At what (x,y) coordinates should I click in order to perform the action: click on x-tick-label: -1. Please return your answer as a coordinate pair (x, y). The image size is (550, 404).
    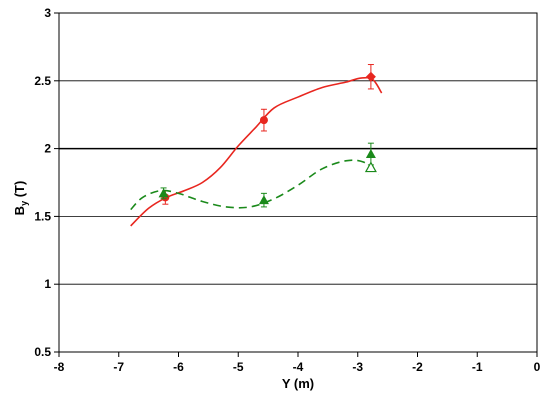
    Looking at the image, I should click on (477, 367).